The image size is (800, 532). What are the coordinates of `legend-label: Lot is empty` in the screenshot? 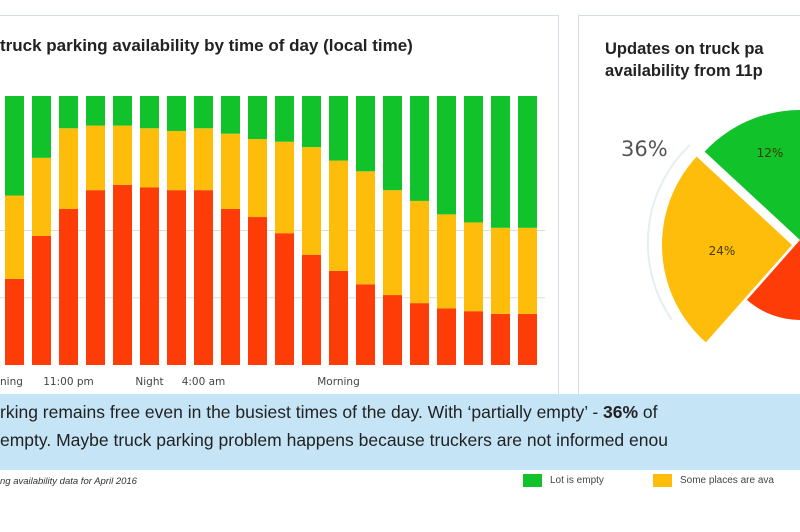 It's located at (577, 480).